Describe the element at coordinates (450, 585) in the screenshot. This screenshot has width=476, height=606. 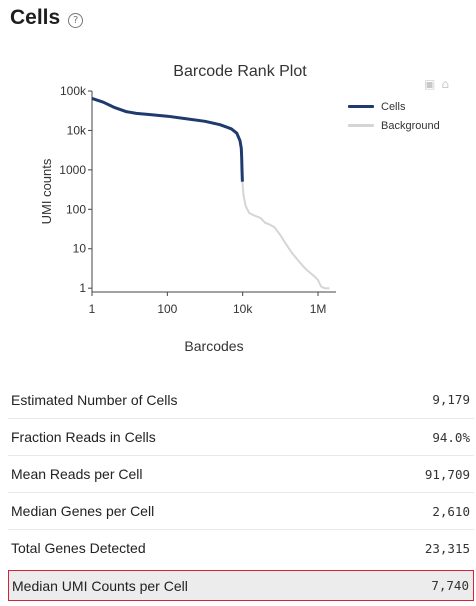
I see `metric-value: 7,740` at that location.